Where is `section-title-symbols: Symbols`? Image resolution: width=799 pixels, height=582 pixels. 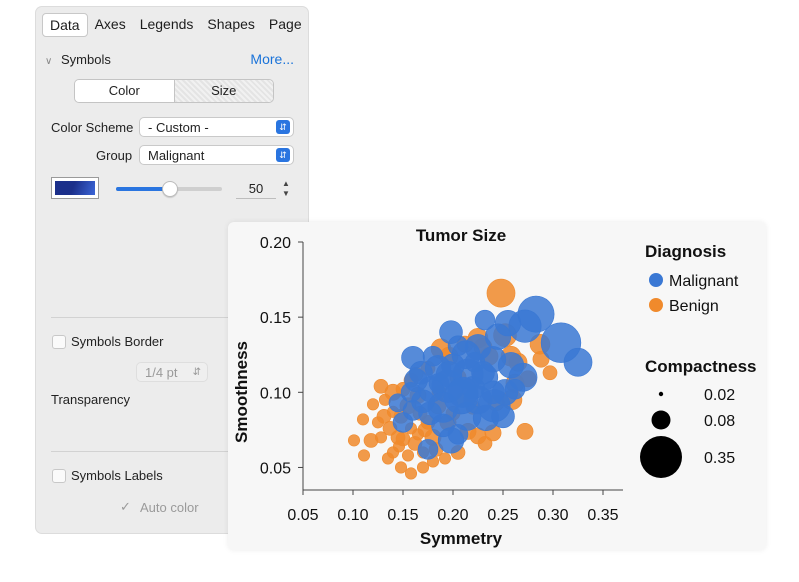
section-title-symbols: Symbols is located at coordinates (86, 59).